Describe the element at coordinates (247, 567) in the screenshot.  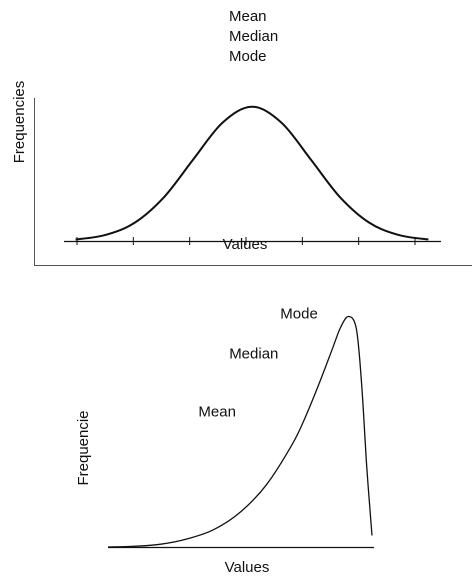
I see `skew-x-axis-label: Values` at that location.